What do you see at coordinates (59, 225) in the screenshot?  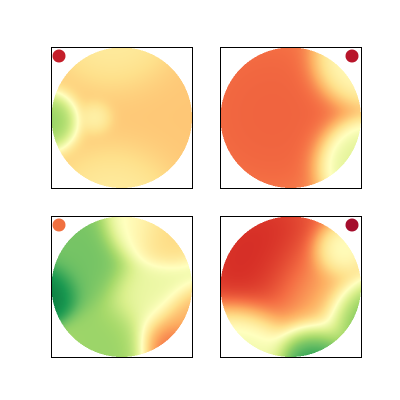 I see `panel-bottom-left-marker-dot` at bounding box center [59, 225].